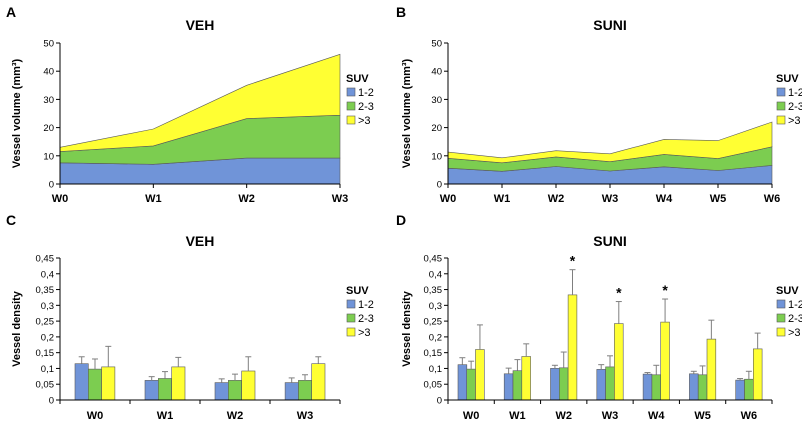 The height and width of the screenshot is (424, 802). What do you see at coordinates (407, 113) in the screenshot?
I see `y-axis-title: Vessel volume (mm³)` at bounding box center [407, 113].